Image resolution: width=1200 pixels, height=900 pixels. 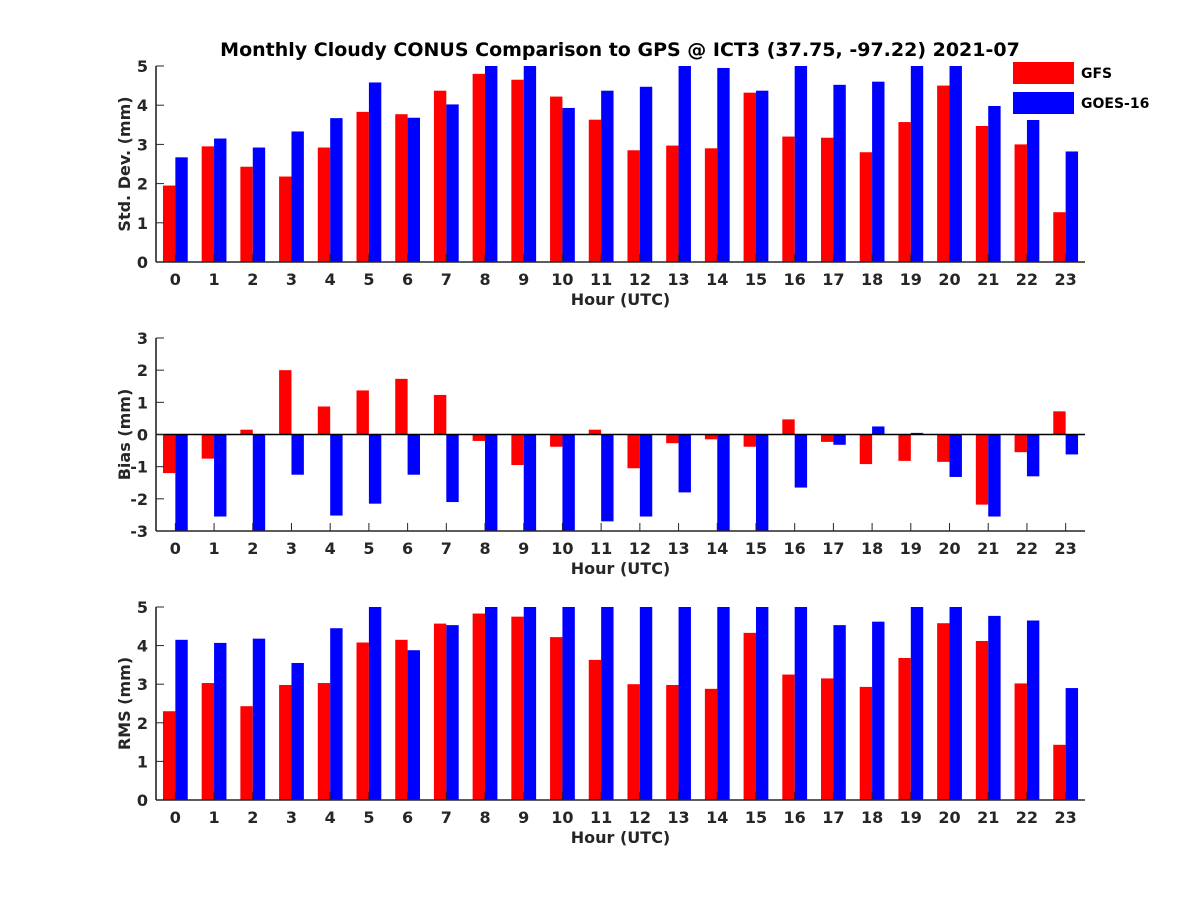 What do you see at coordinates (139, 531) in the screenshot?
I see `y-tick-label: -3` at bounding box center [139, 531].